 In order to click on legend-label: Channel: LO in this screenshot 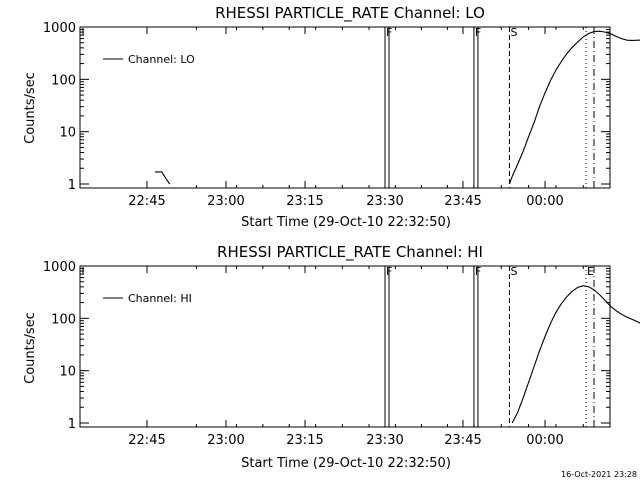, I will do `click(161, 59)`.